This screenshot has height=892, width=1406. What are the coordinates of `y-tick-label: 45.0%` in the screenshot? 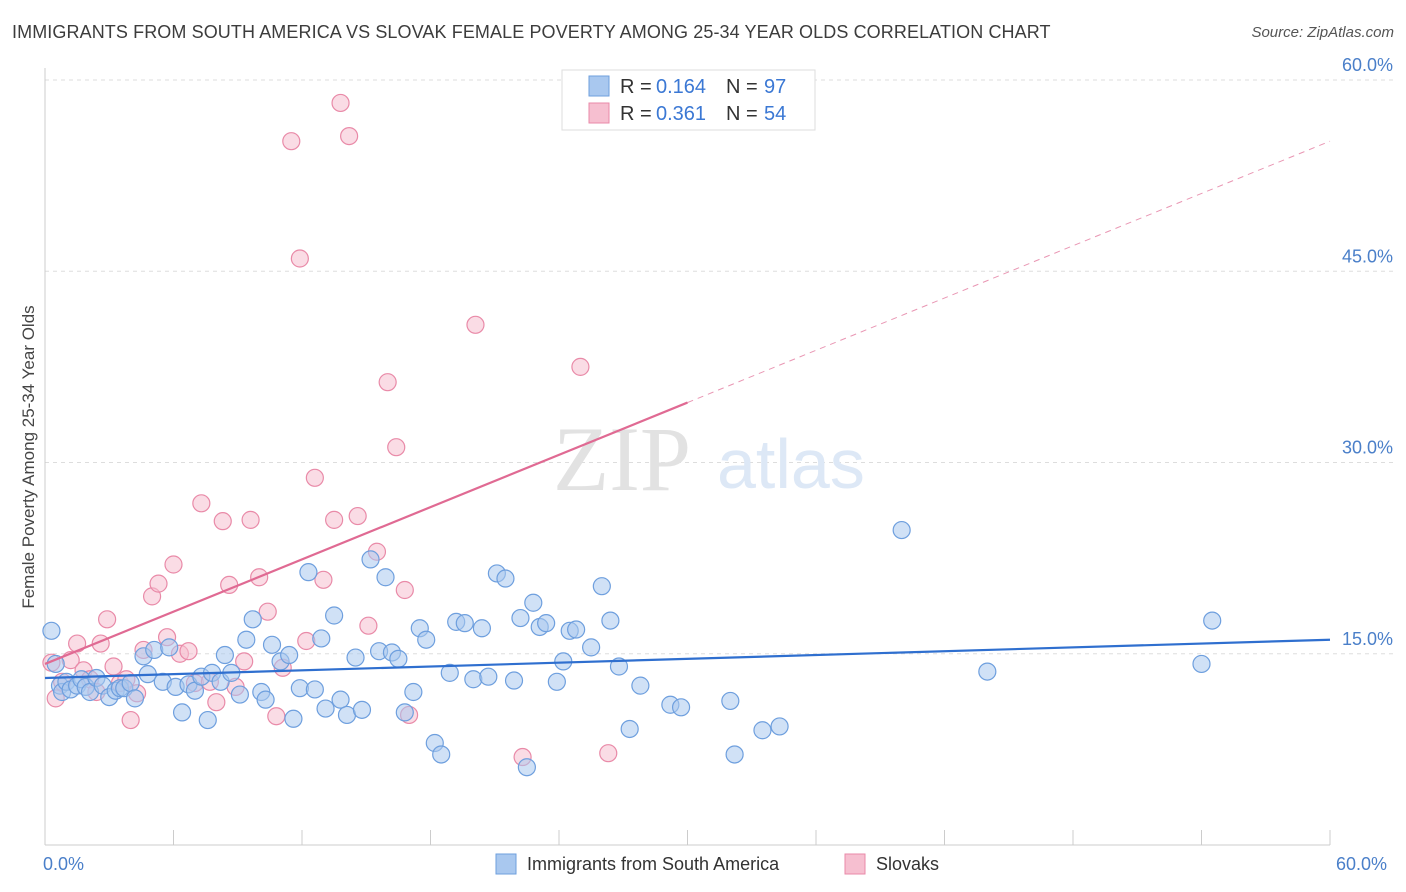 It's located at (1367, 256).